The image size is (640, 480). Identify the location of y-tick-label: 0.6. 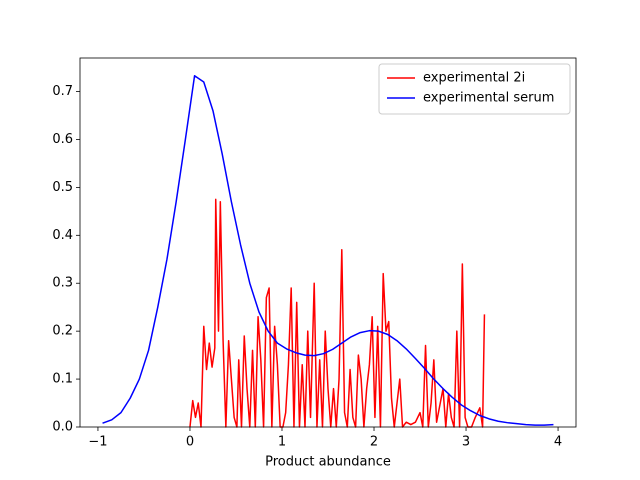
(62, 139).